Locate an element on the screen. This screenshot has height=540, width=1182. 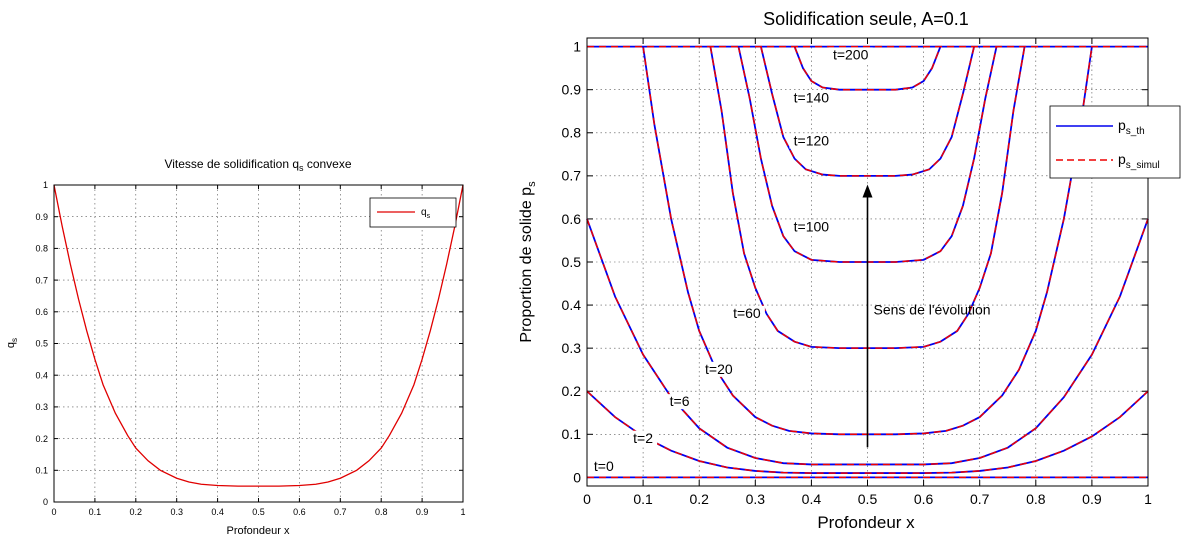
right-y-axis-label: Proportion de solide ps is located at coordinates (528, 262).